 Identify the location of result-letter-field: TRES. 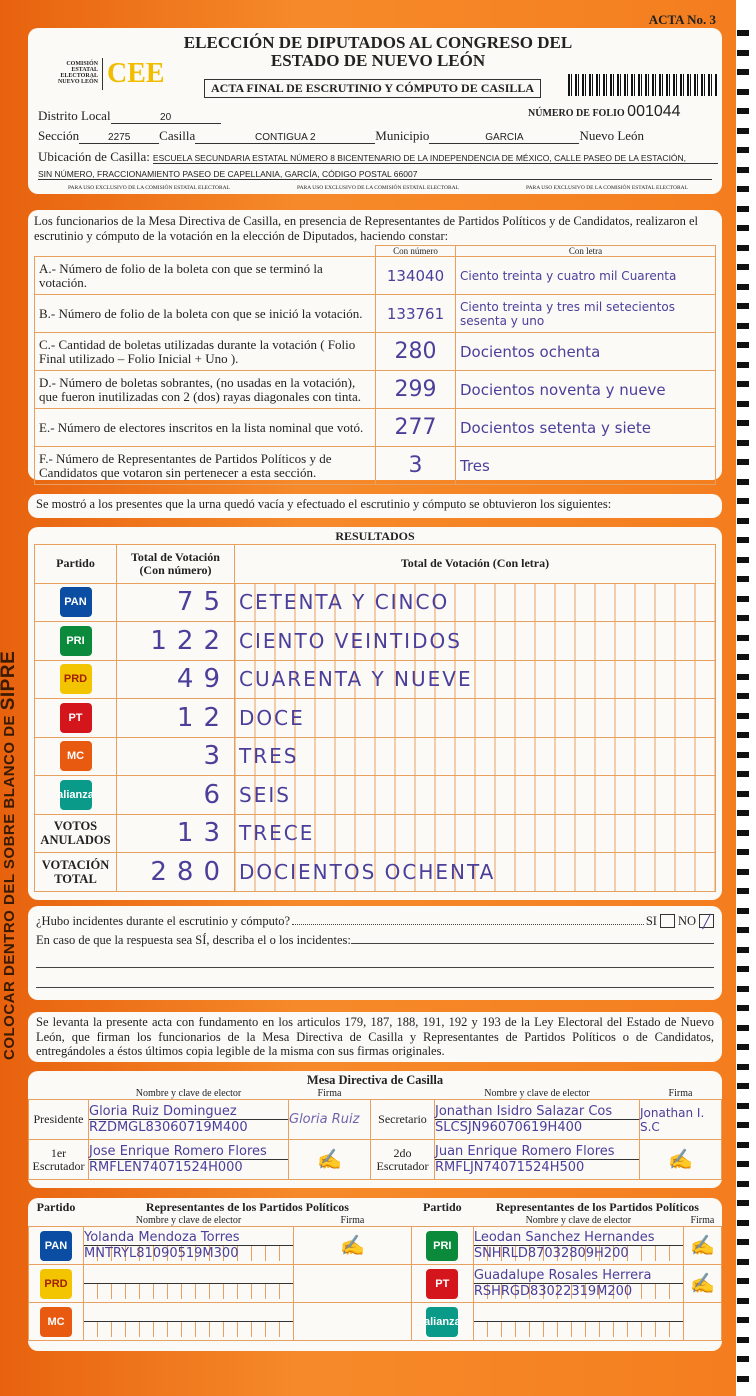
(475, 756).